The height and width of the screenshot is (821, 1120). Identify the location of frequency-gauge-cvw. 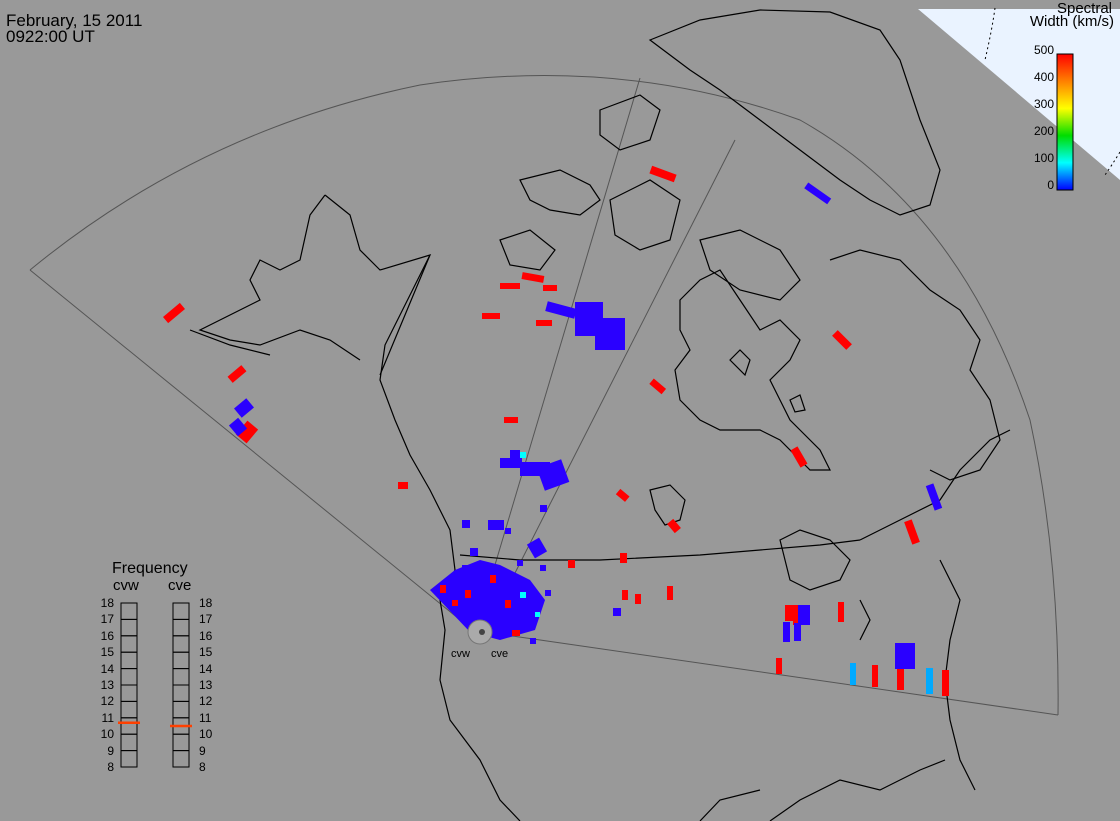
(129, 685).